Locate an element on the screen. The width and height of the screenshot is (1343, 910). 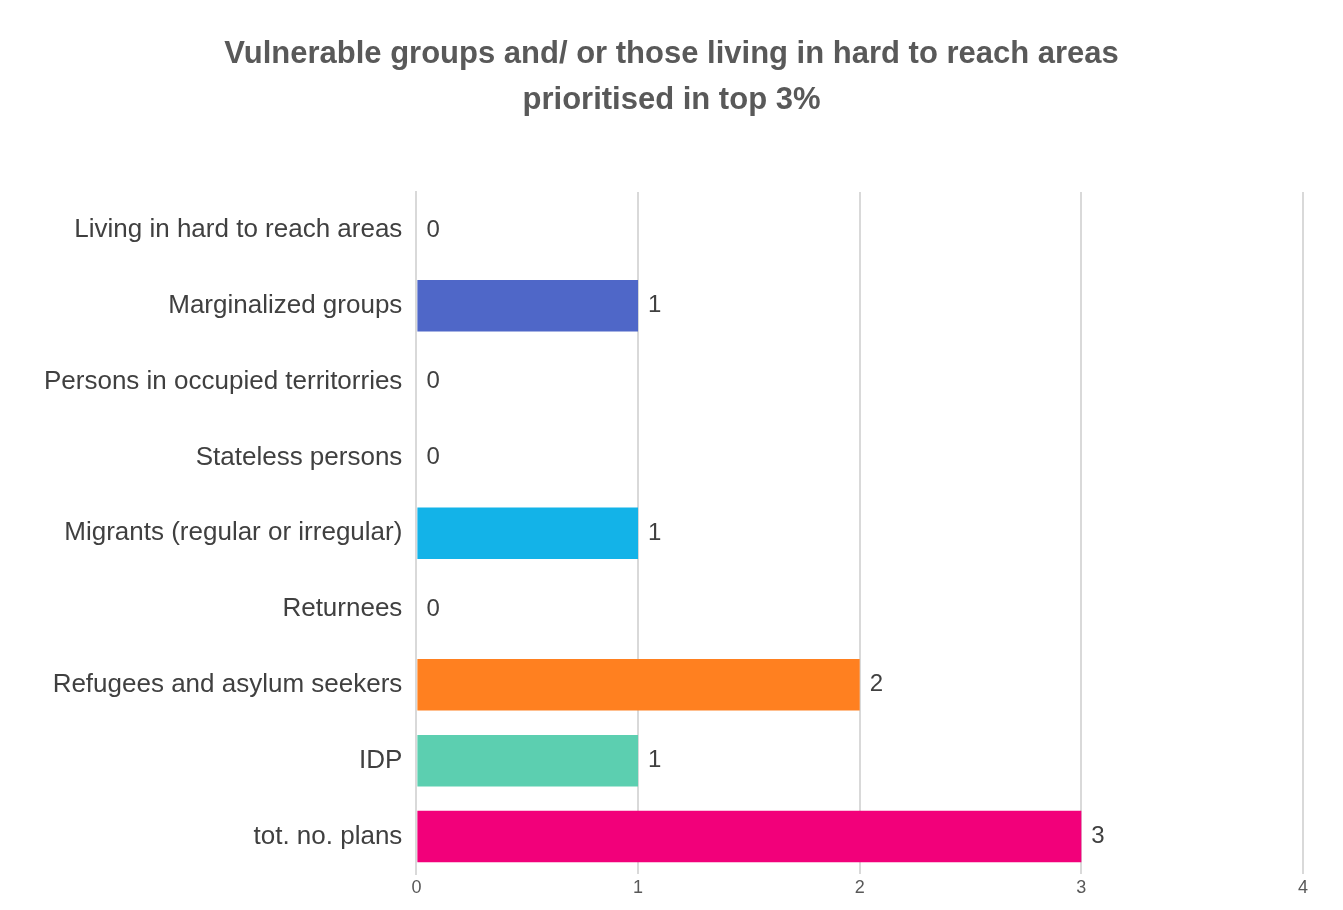
y-tick-label: Returnees is located at coordinates (342, 607).